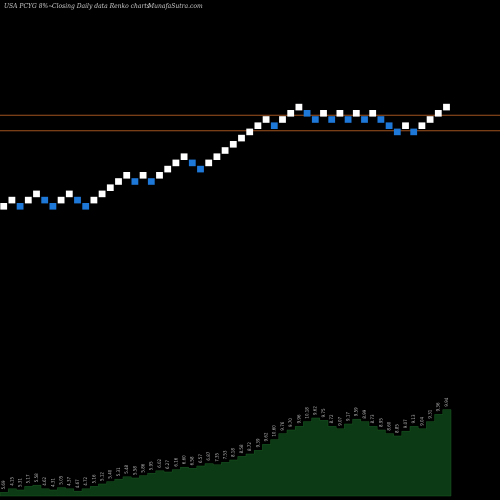 The width and height of the screenshot is (500, 500). Describe the element at coordinates (28, 478) in the screenshot. I see `volume-label-3: 5.17` at that location.